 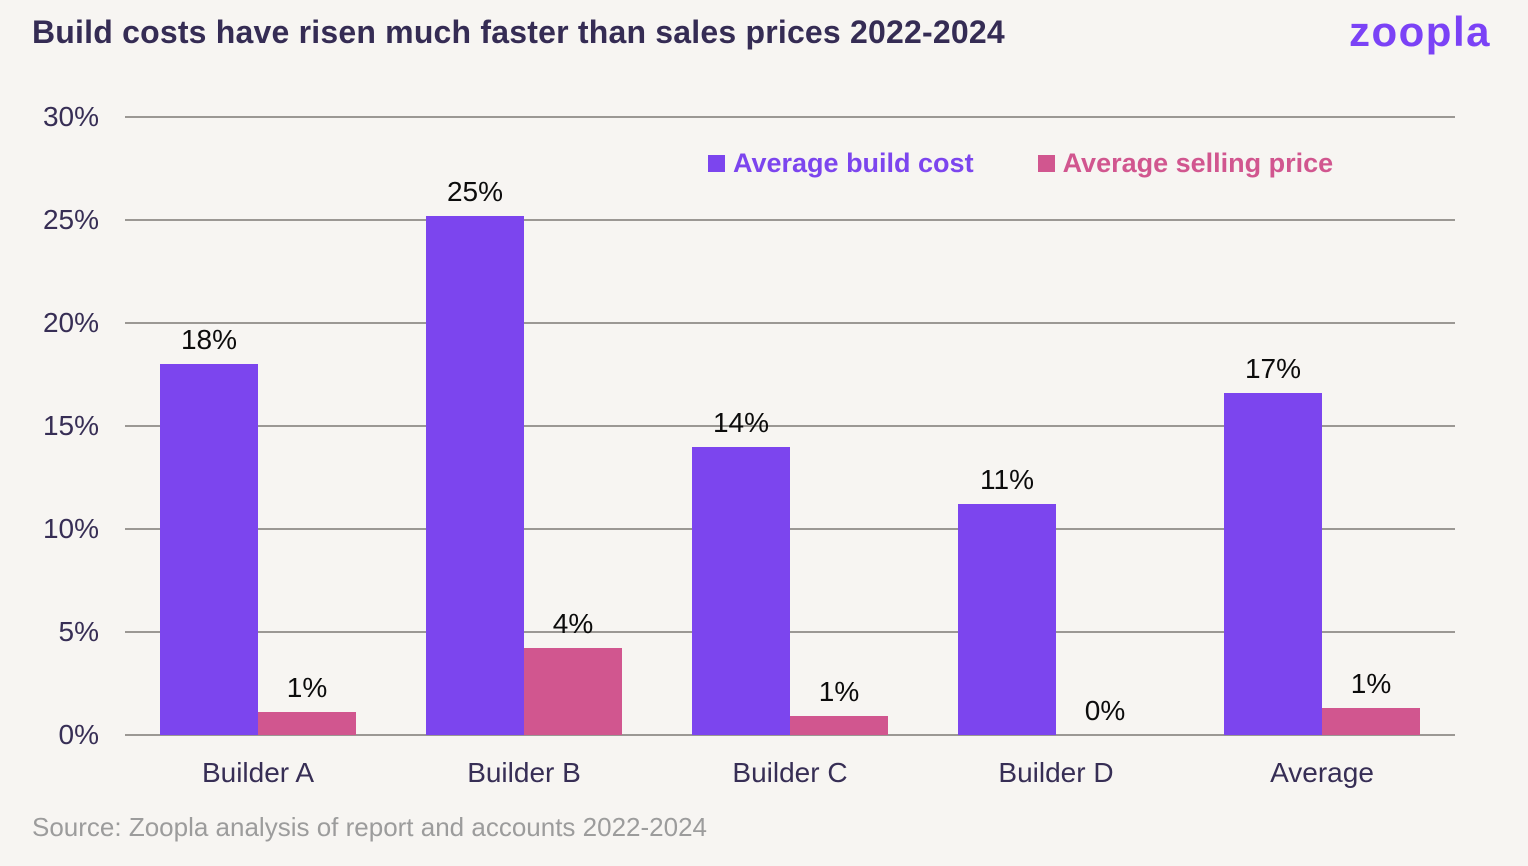 What do you see at coordinates (1322, 772) in the screenshot?
I see `x-axis-category-label: Average` at bounding box center [1322, 772].